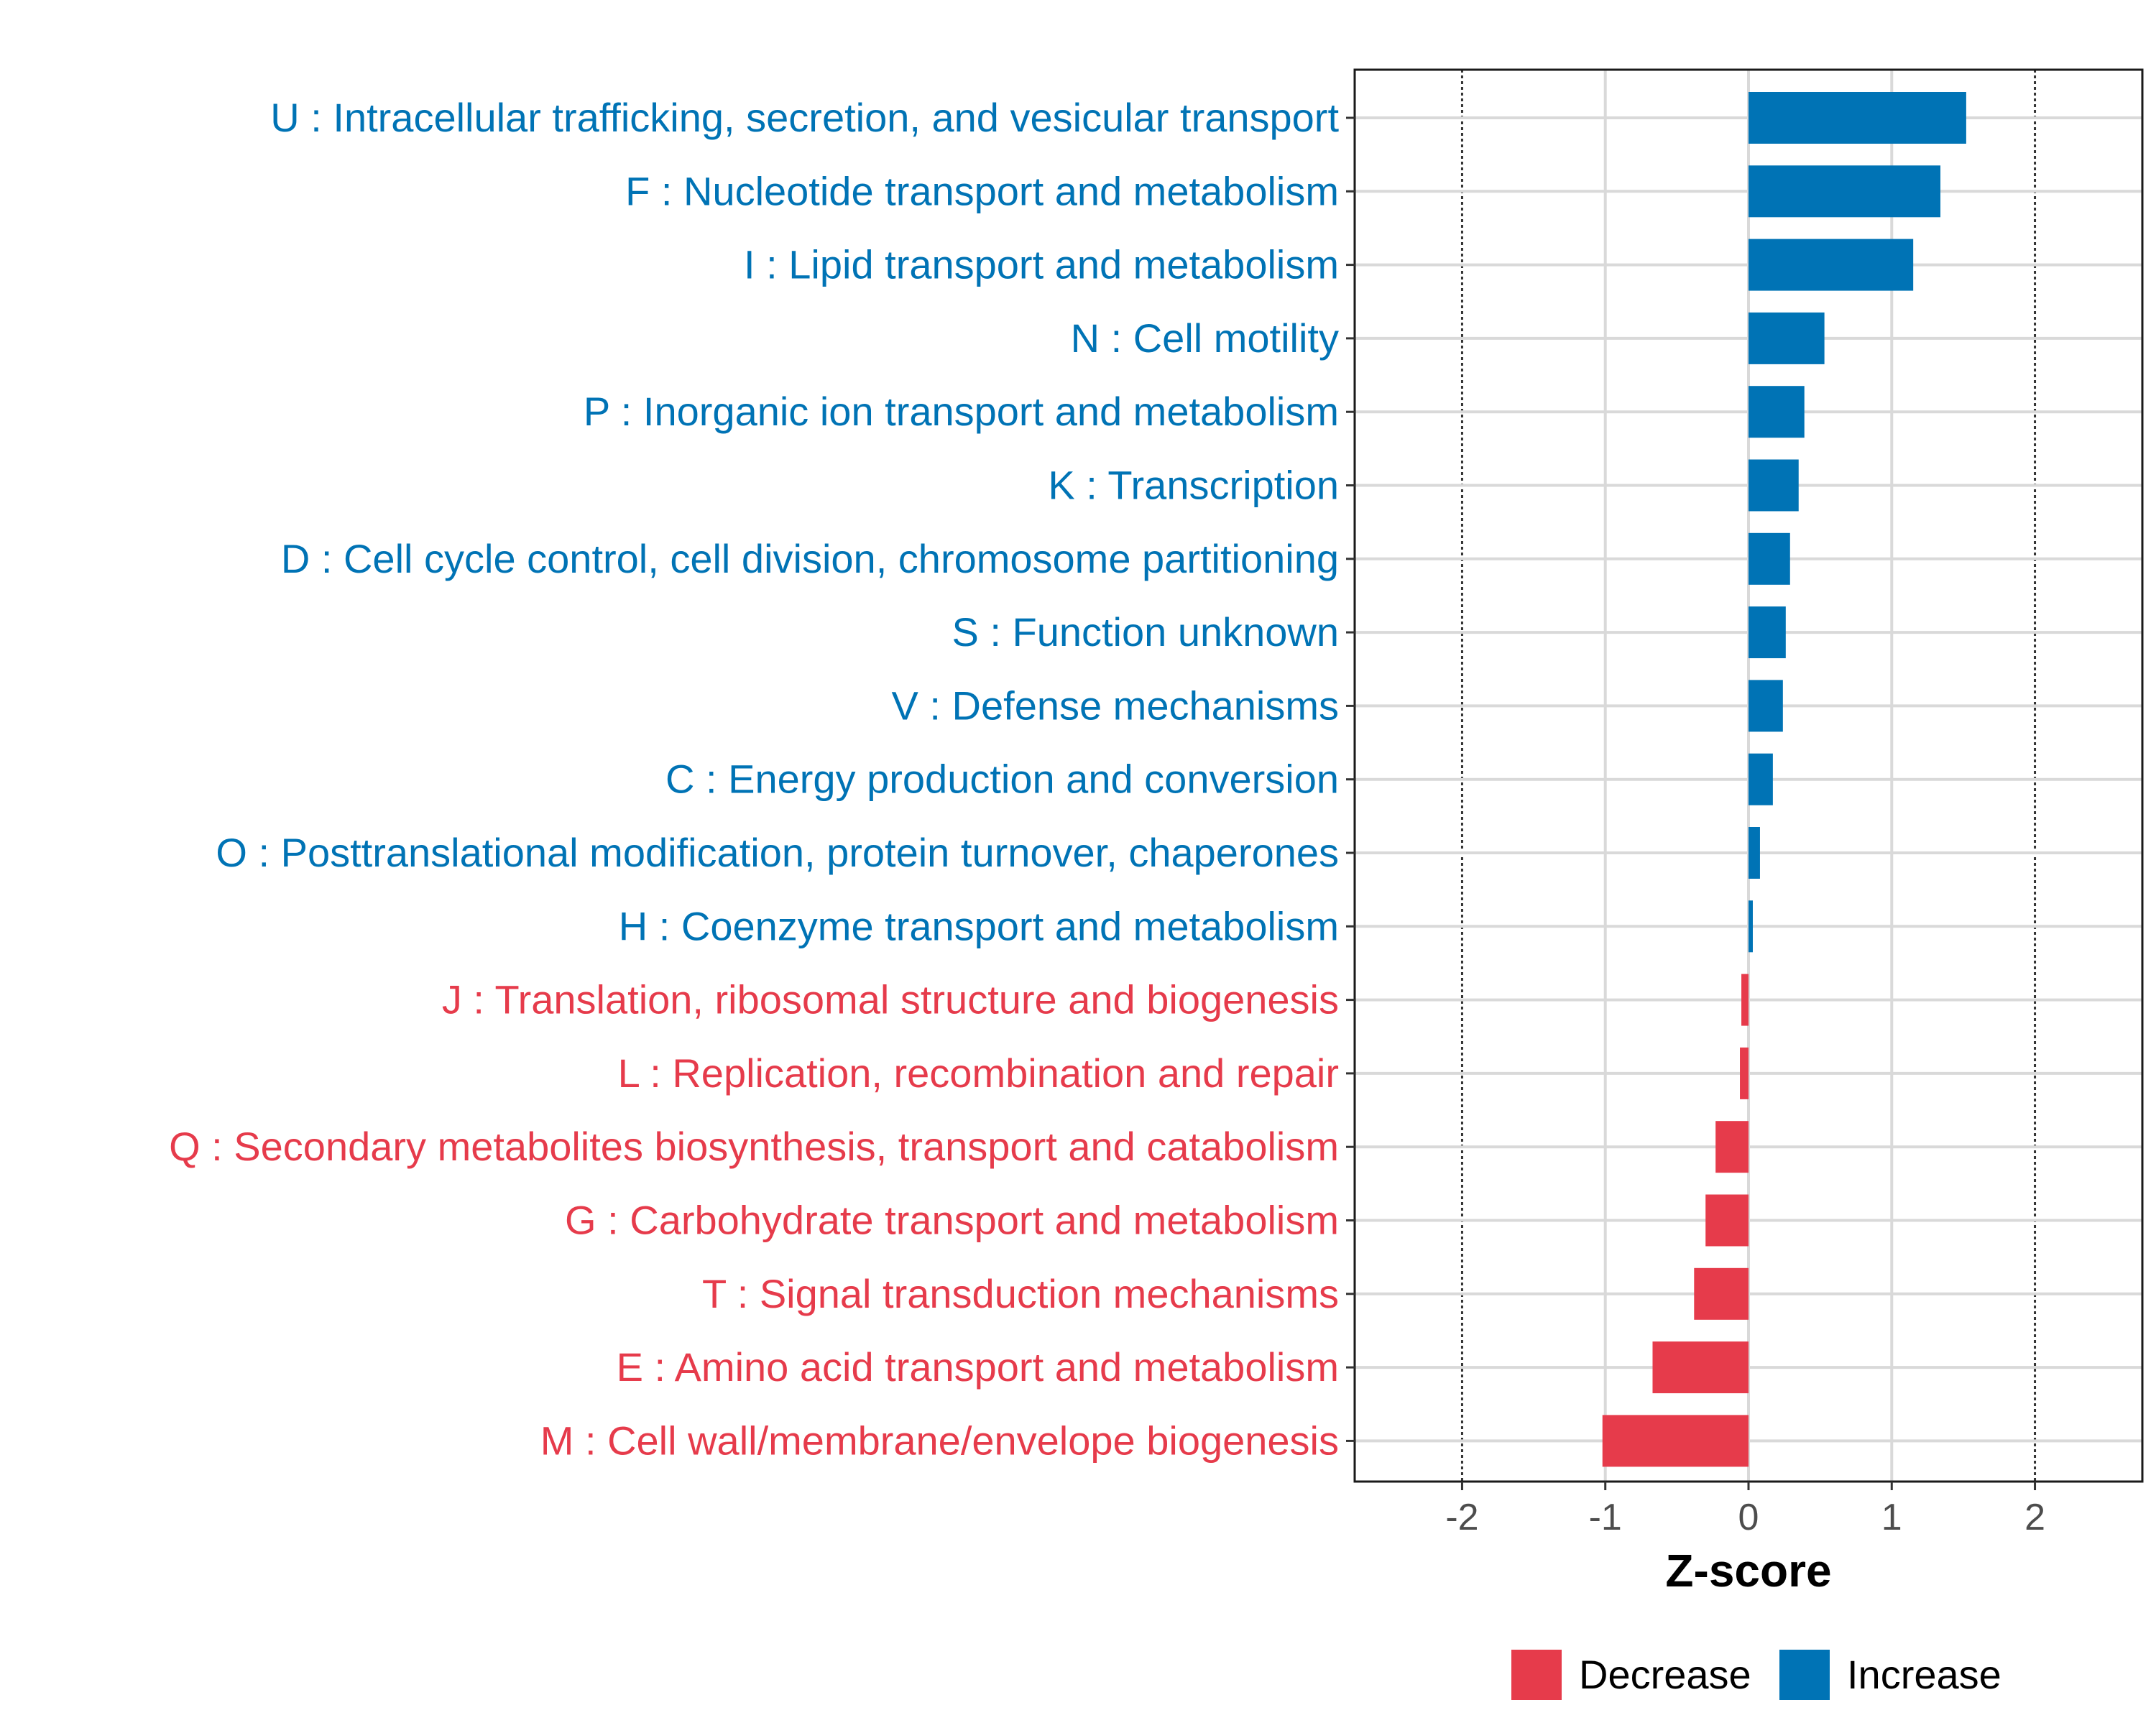 This screenshot has width=2156, height=1728. What do you see at coordinates (1605, 1518) in the screenshot?
I see `x-tick-label: -1` at bounding box center [1605, 1518].